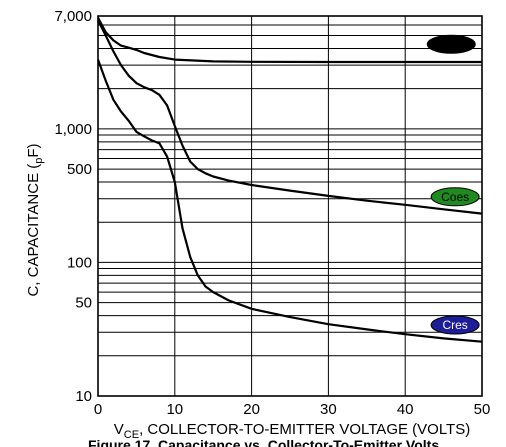 This screenshot has height=447, width=506. Describe the element at coordinates (98, 409) in the screenshot. I see `x-tick-label: 0` at that location.